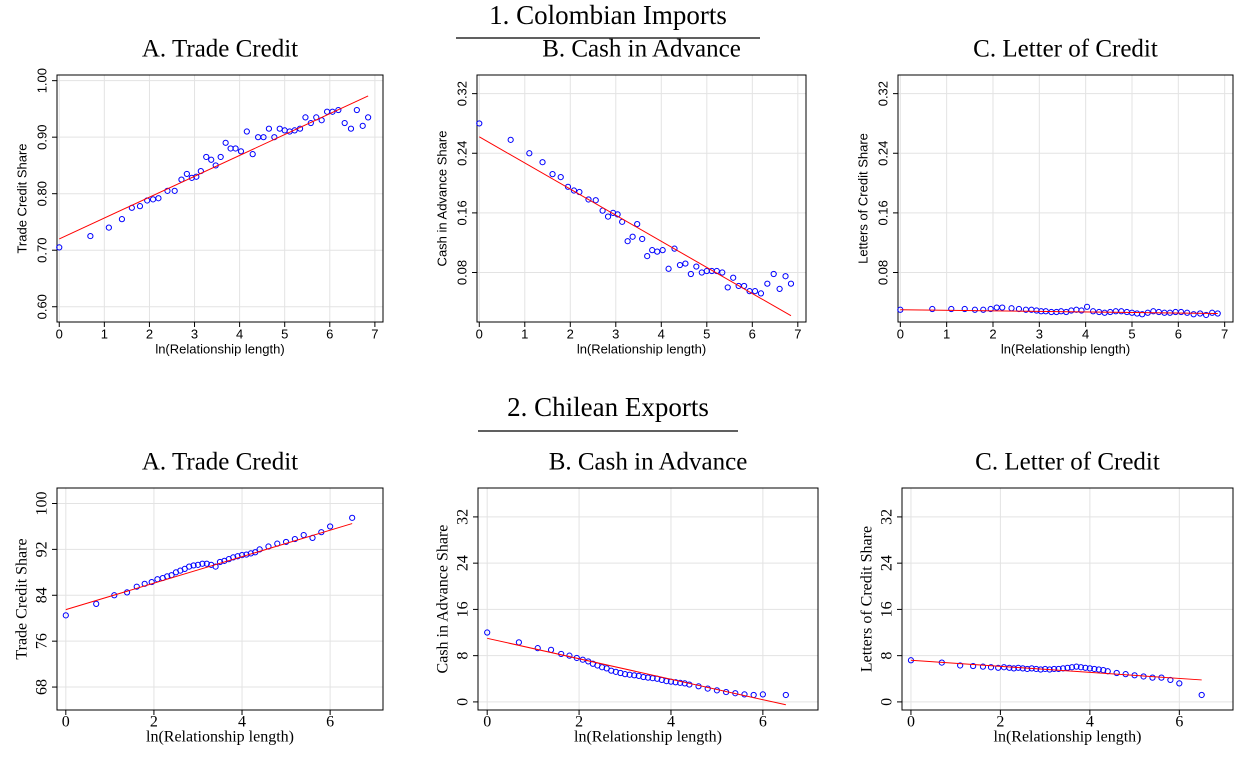 This screenshot has width=1235, height=759. Describe the element at coordinates (887, 656) in the screenshot. I see `y-tick-label: 8` at that location.